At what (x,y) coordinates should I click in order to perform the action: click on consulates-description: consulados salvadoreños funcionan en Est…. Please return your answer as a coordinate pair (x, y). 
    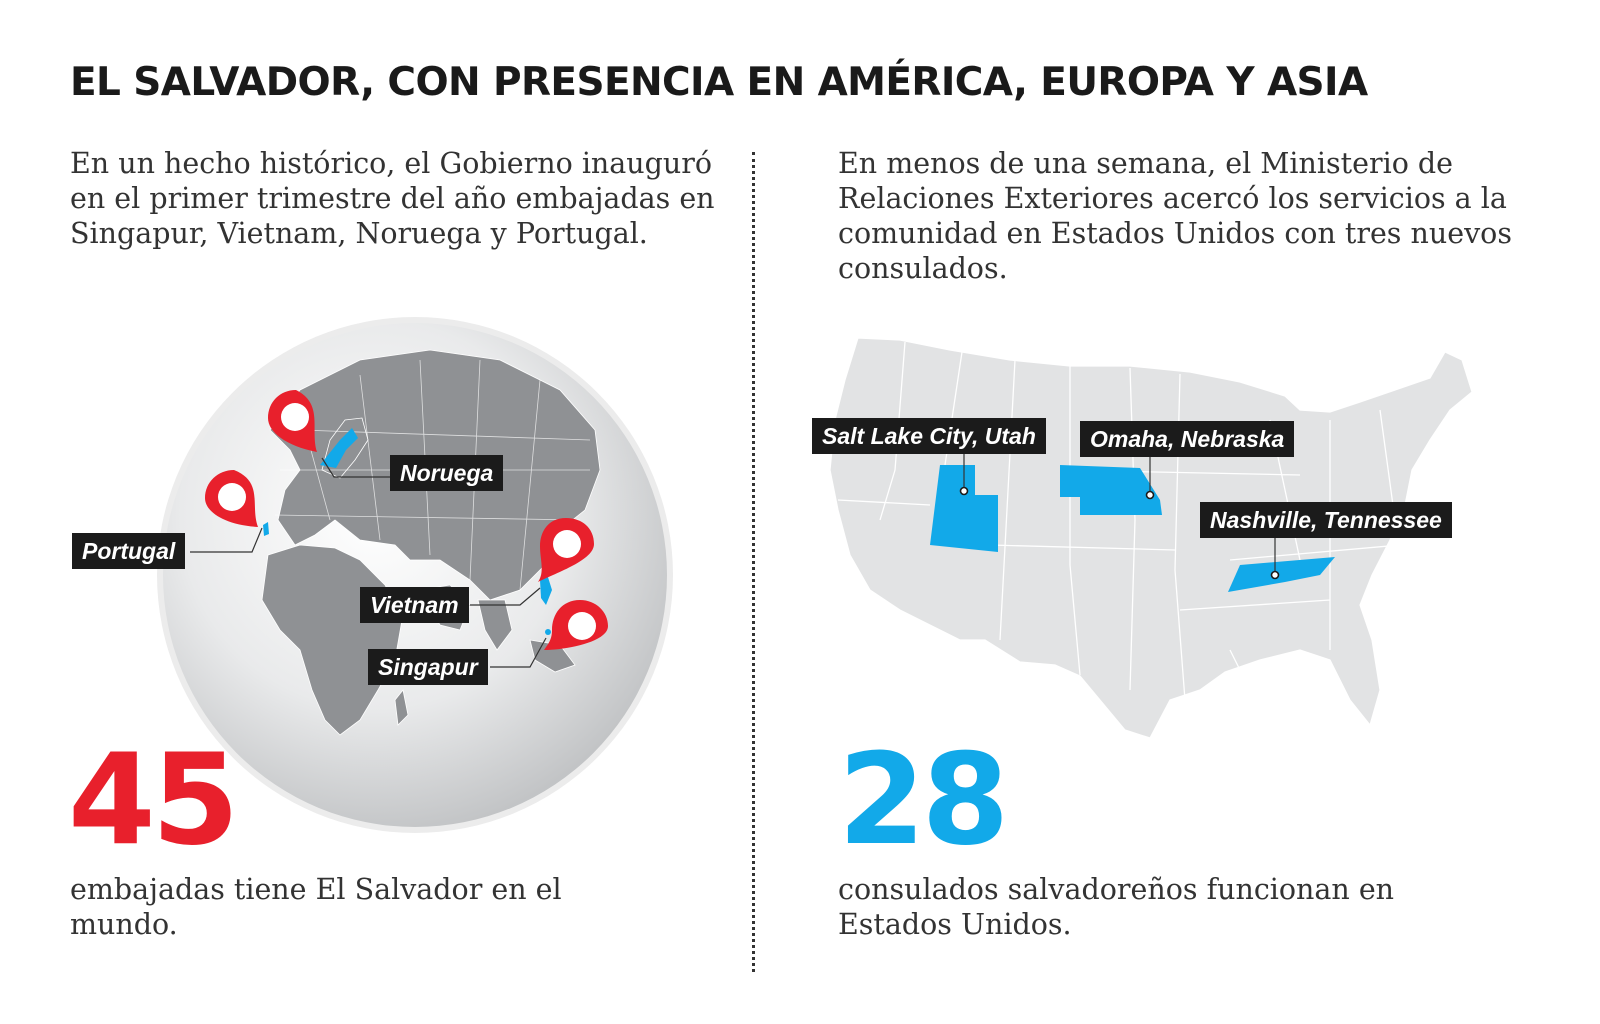
    Looking at the image, I should click on (1116, 907).